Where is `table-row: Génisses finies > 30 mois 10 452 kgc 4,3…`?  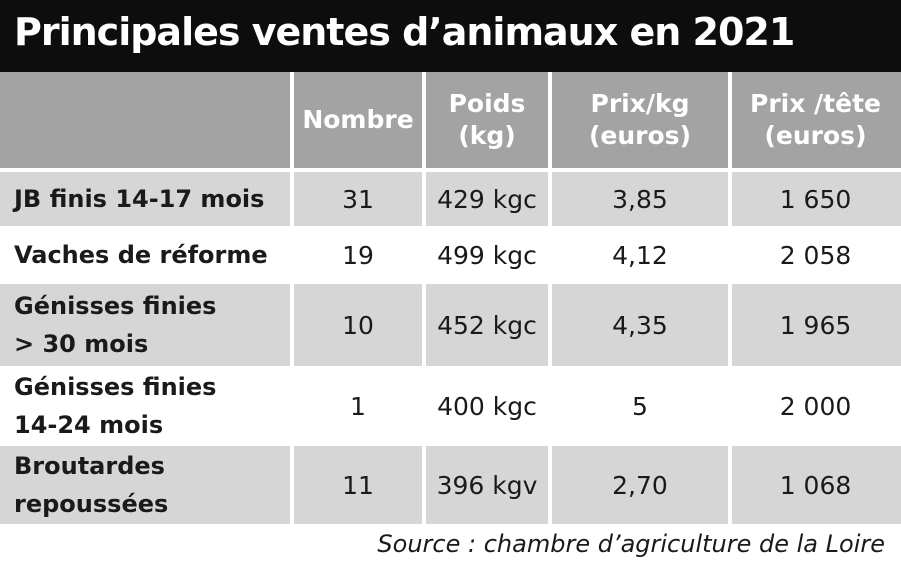
table-row: Génisses finies > 30 mois 10 452 kgc 4,3… is located at coordinates (450, 325).